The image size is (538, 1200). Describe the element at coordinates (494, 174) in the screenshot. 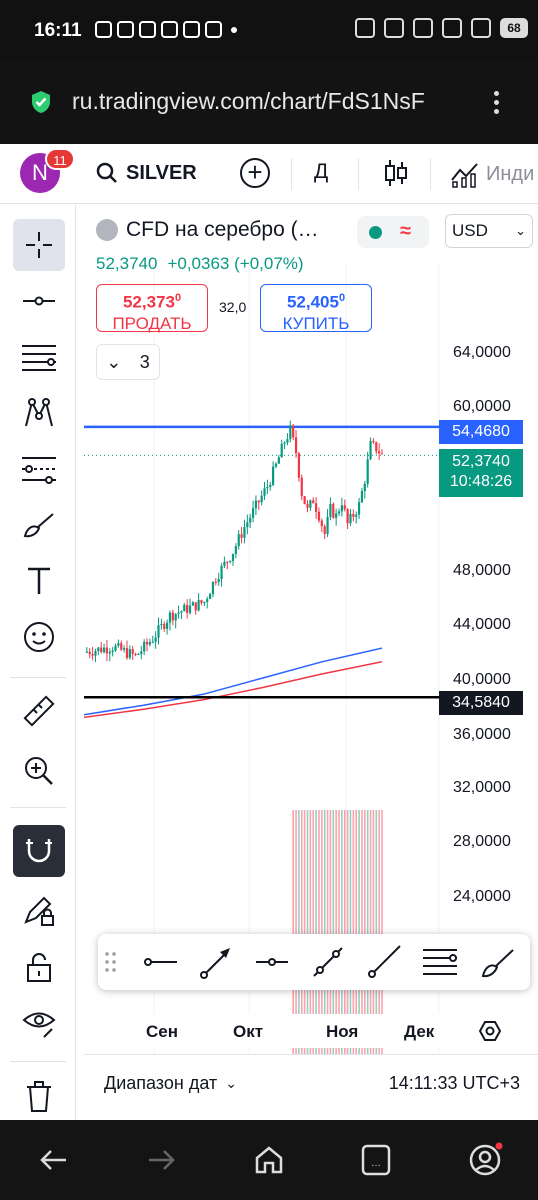

I see `indicators-button: Инди` at that location.